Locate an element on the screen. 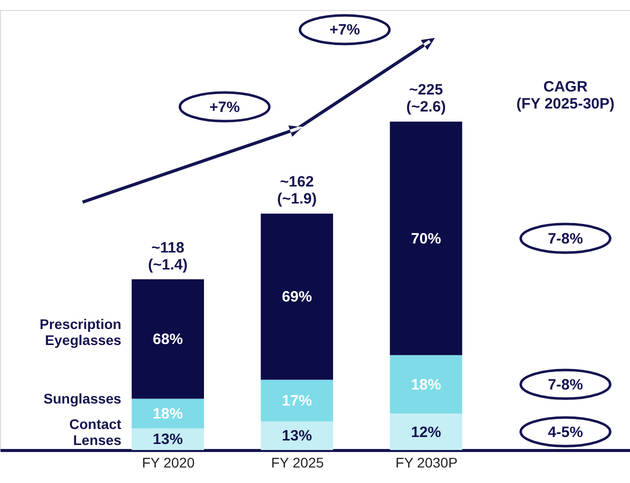 This screenshot has width=630, height=483. series-label: Sunglasses is located at coordinates (83, 398).